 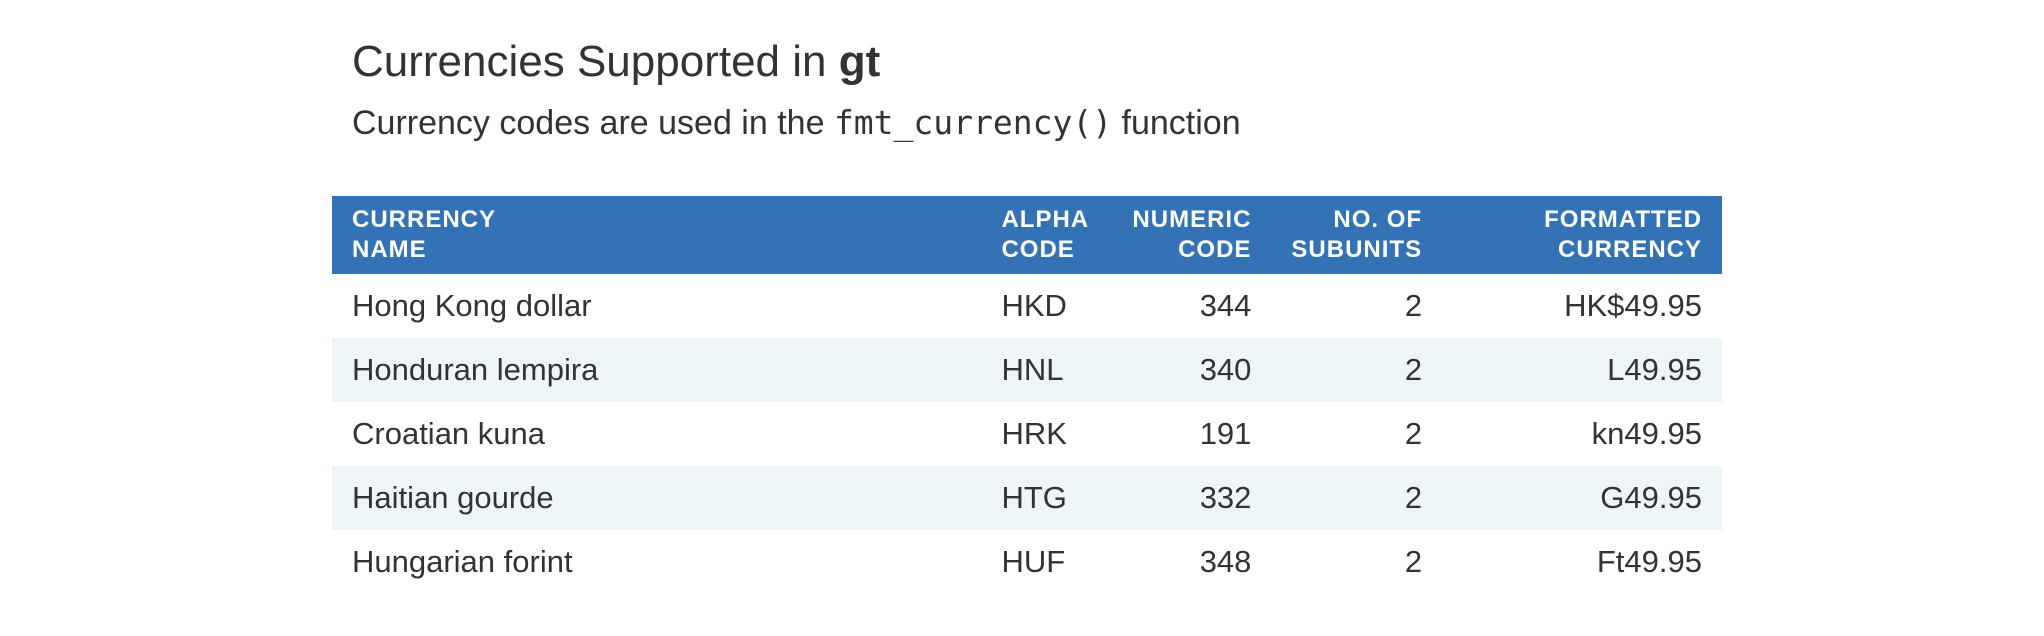 I want to click on table-row: Haitian gourde HTG 332 2 G49.95, so click(x=1027, y=498).